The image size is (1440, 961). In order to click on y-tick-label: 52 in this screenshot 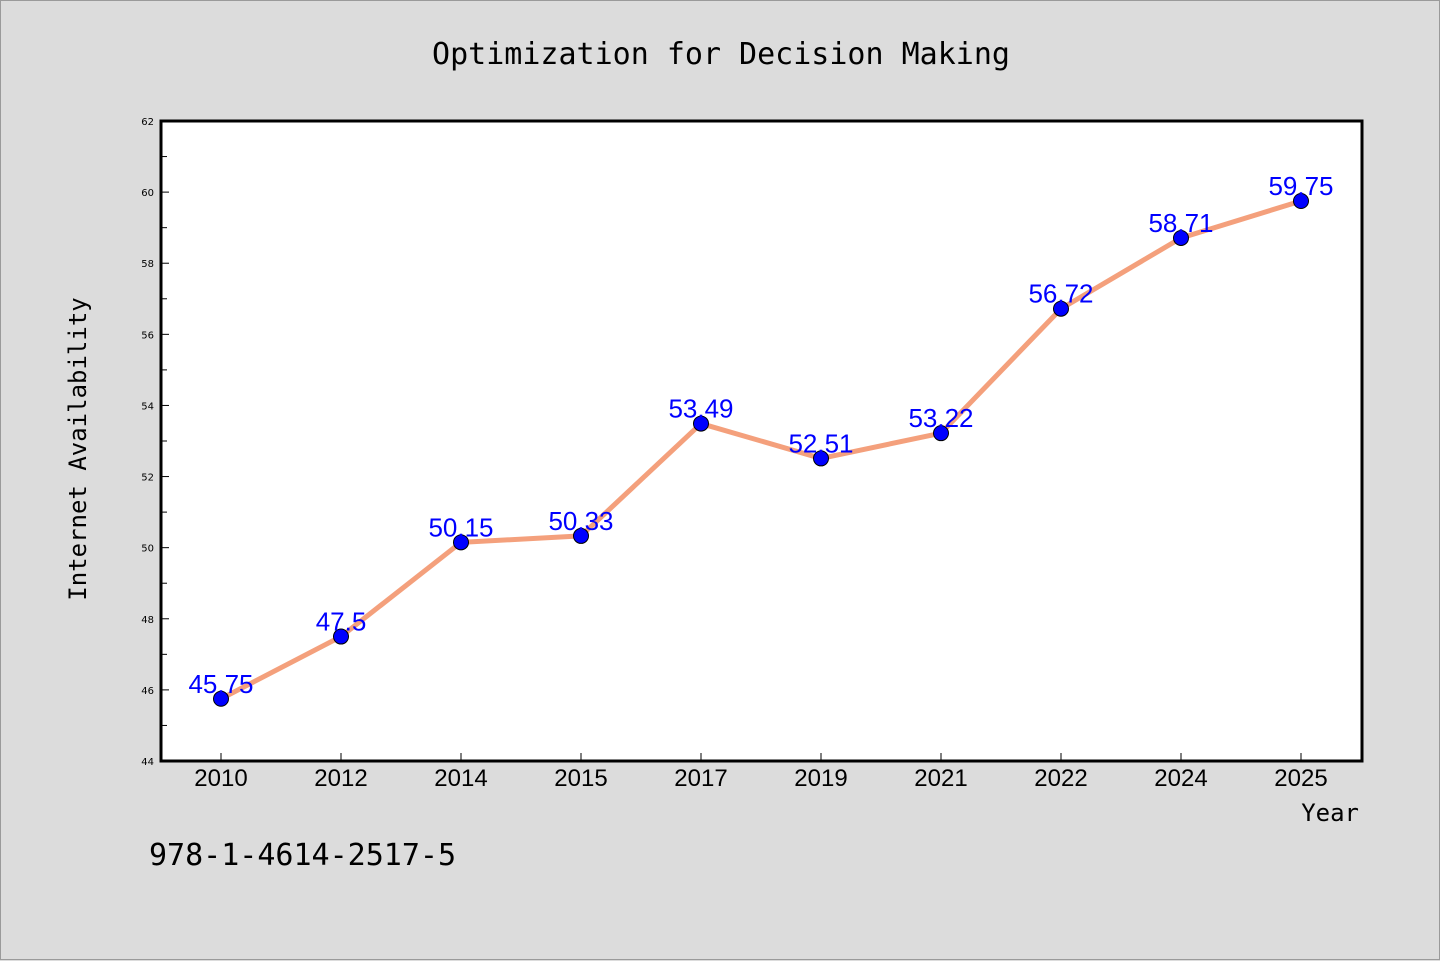, I will do `click(147, 478)`.